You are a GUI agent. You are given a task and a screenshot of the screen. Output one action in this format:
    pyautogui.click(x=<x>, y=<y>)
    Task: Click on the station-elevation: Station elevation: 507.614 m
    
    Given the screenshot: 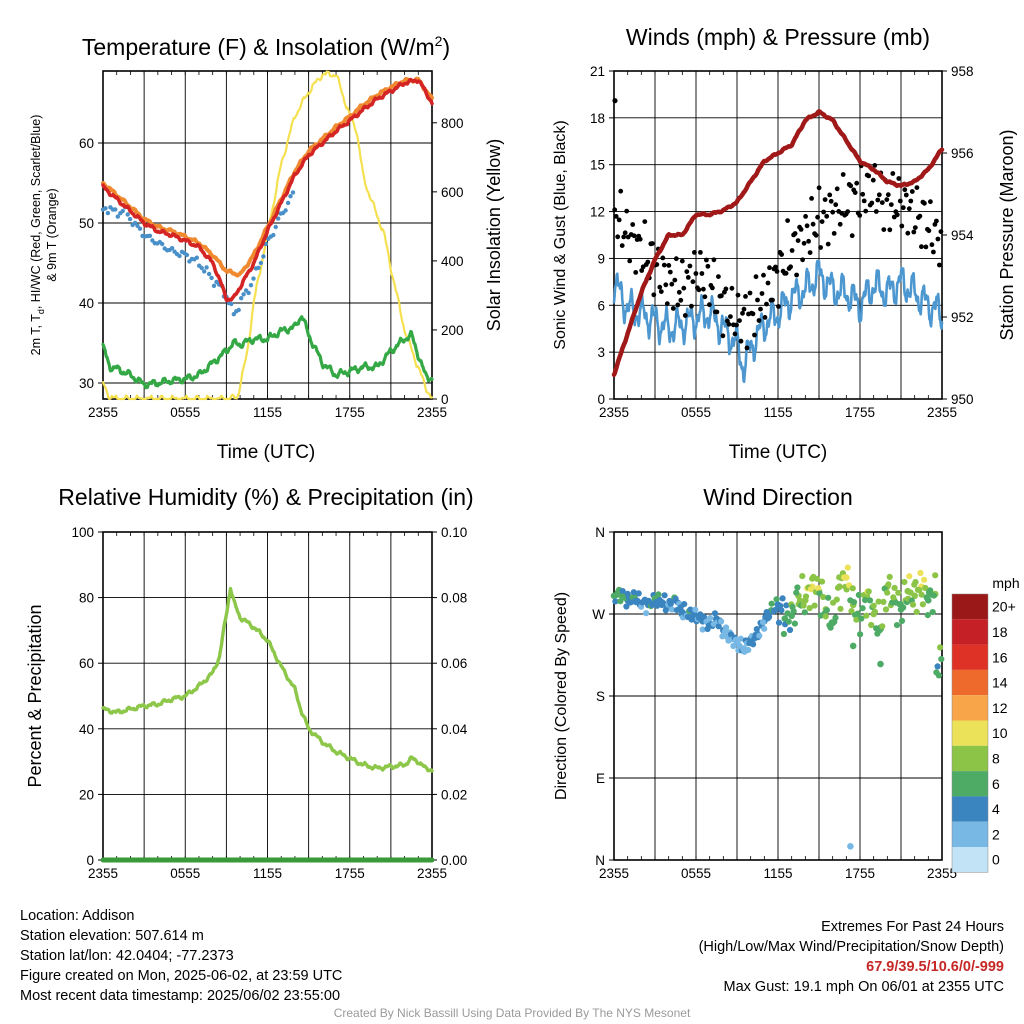 What is the action you would take?
    pyautogui.click(x=112, y=936)
    